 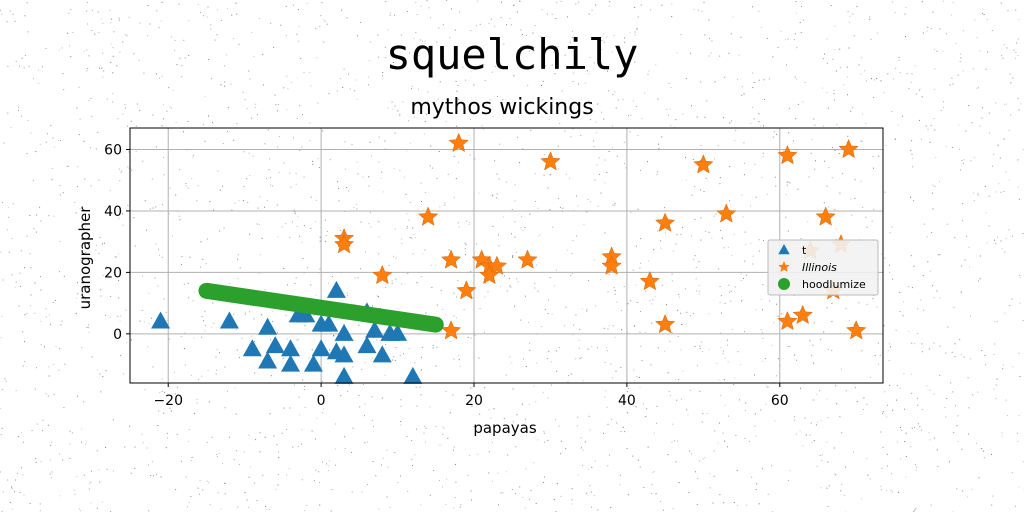 I want to click on legend-triangle-icon, so click(x=784, y=249).